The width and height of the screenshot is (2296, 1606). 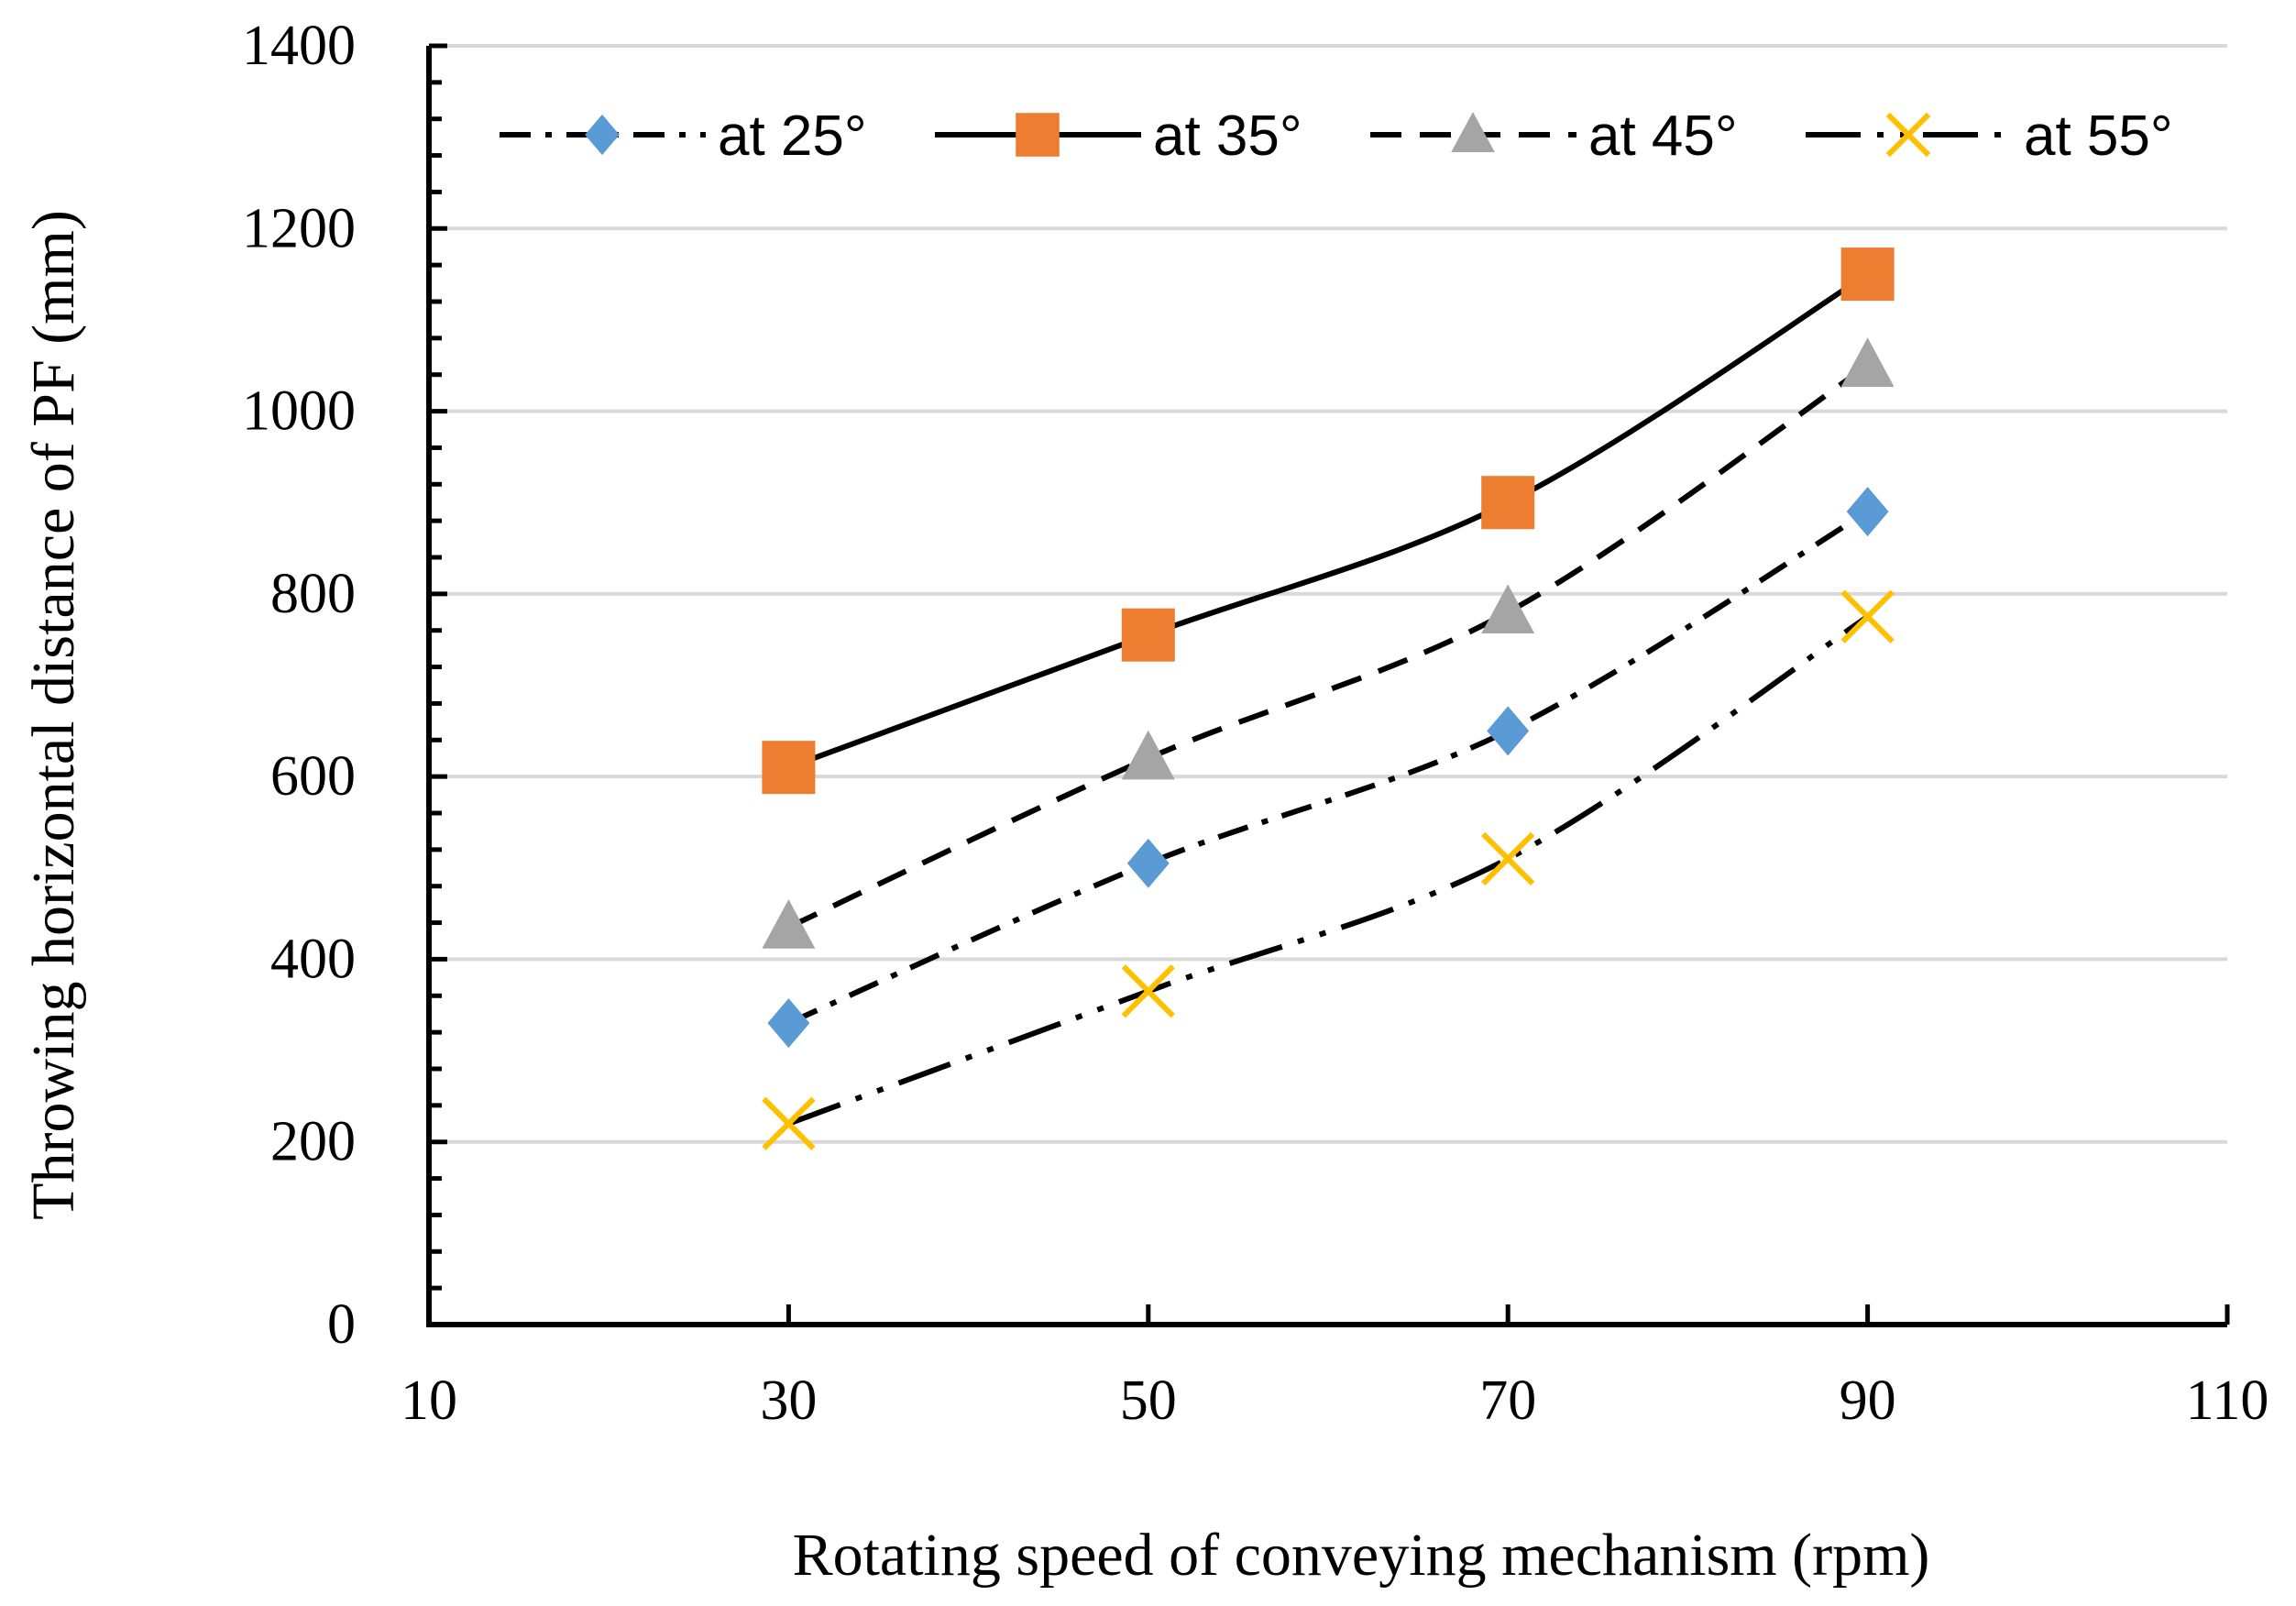 I want to click on y-tick-label-800: 800, so click(x=313, y=594).